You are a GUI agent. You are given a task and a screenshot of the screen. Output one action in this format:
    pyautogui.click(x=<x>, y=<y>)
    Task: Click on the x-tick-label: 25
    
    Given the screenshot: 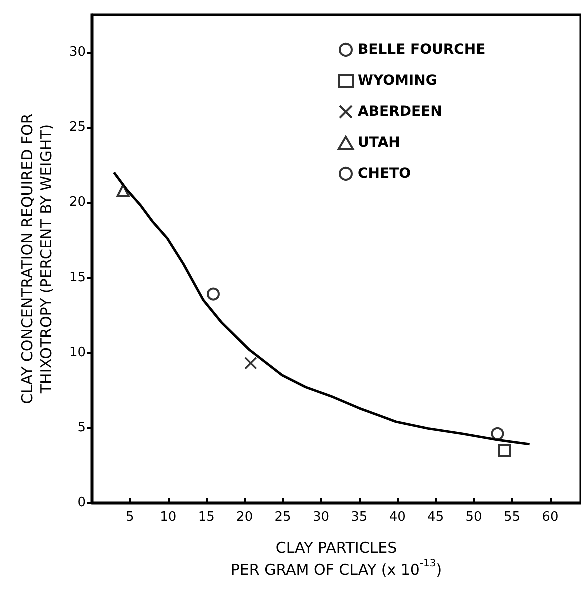 What is the action you would take?
    pyautogui.click(x=283, y=517)
    